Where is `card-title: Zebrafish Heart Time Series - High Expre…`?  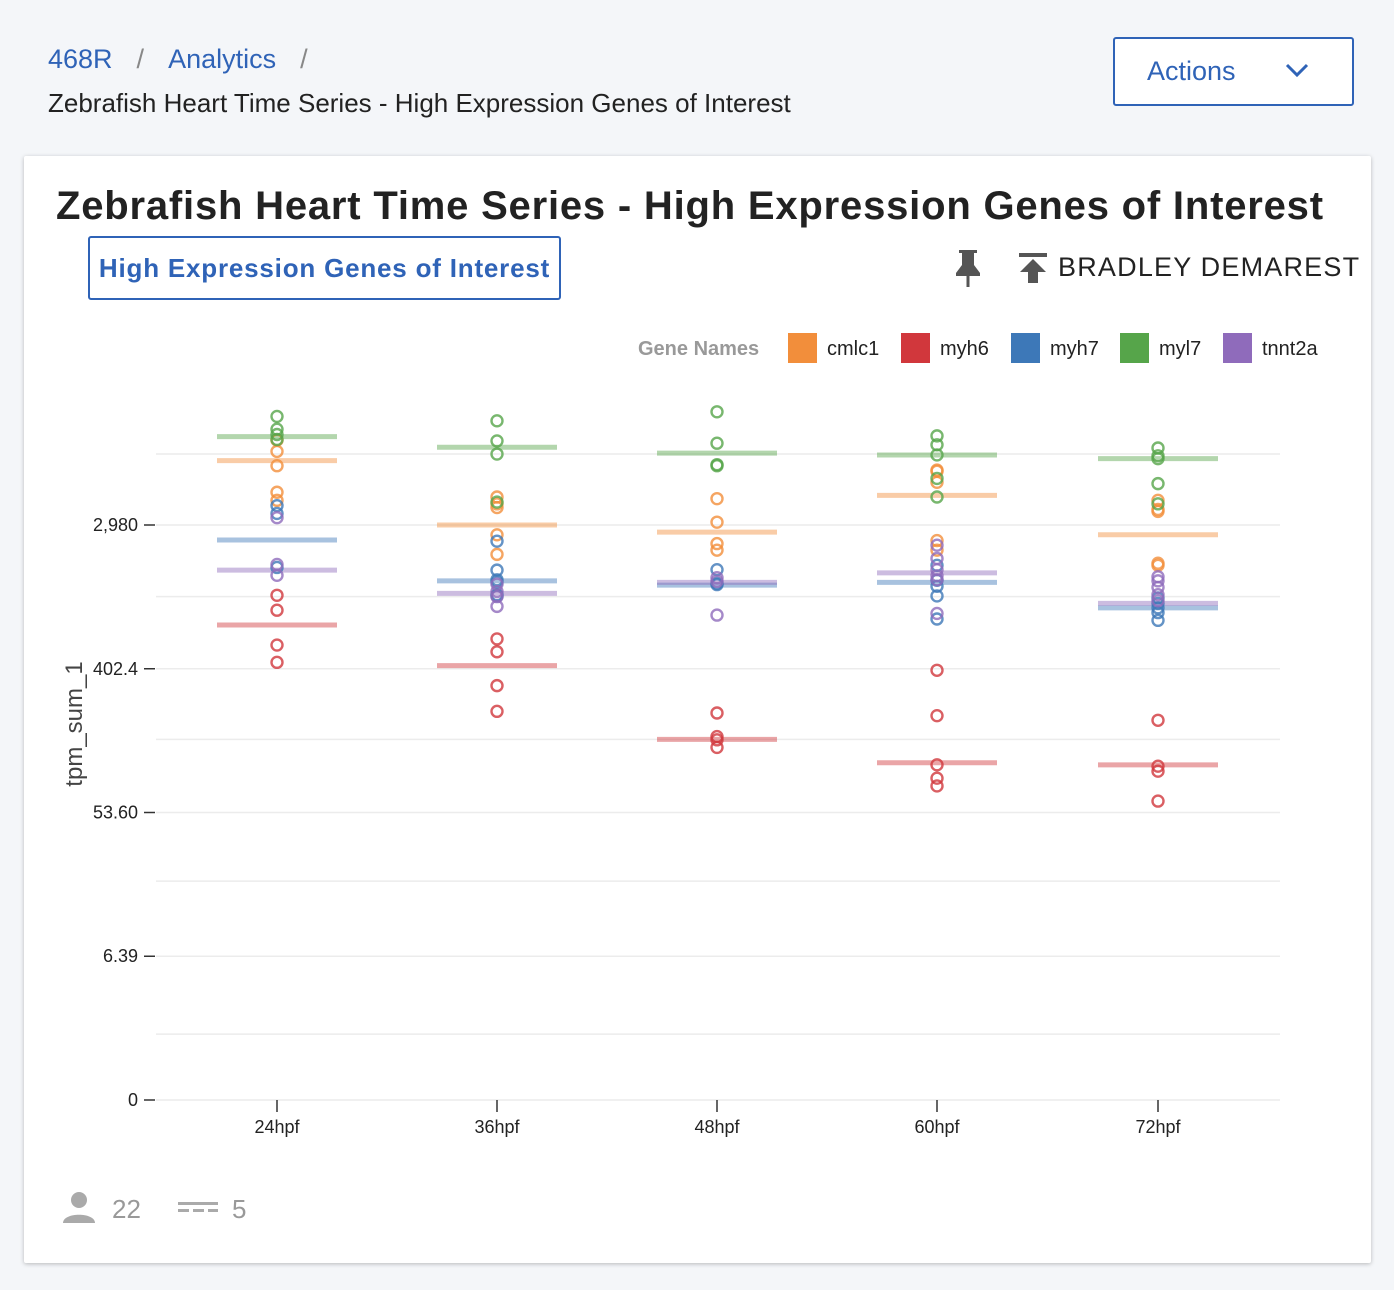 card-title: Zebrafish Heart Time Series - High Expre… is located at coordinates (690, 206).